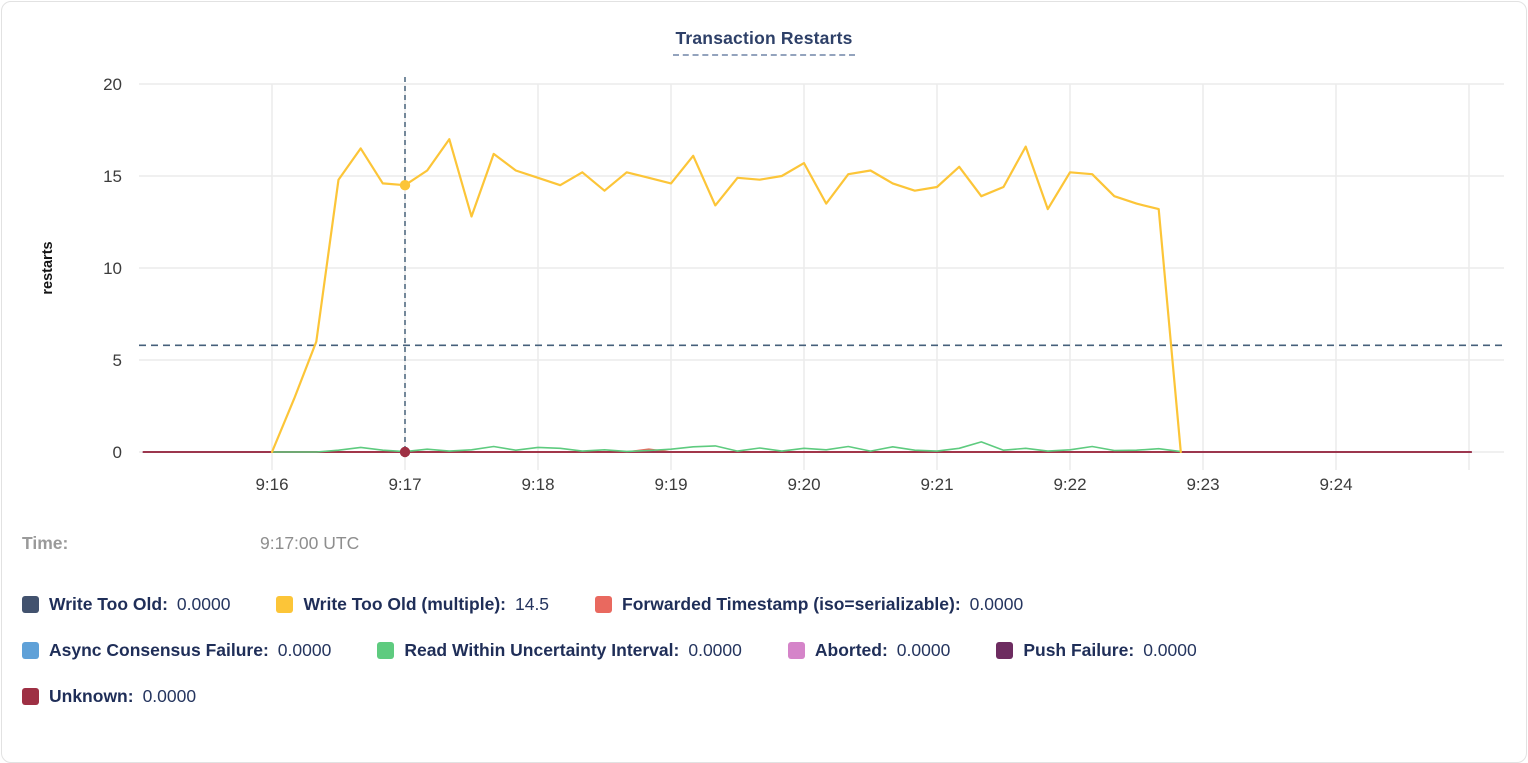 This screenshot has height=763, width=1528. I want to click on x-tick-label: 9:19, so click(670, 484).